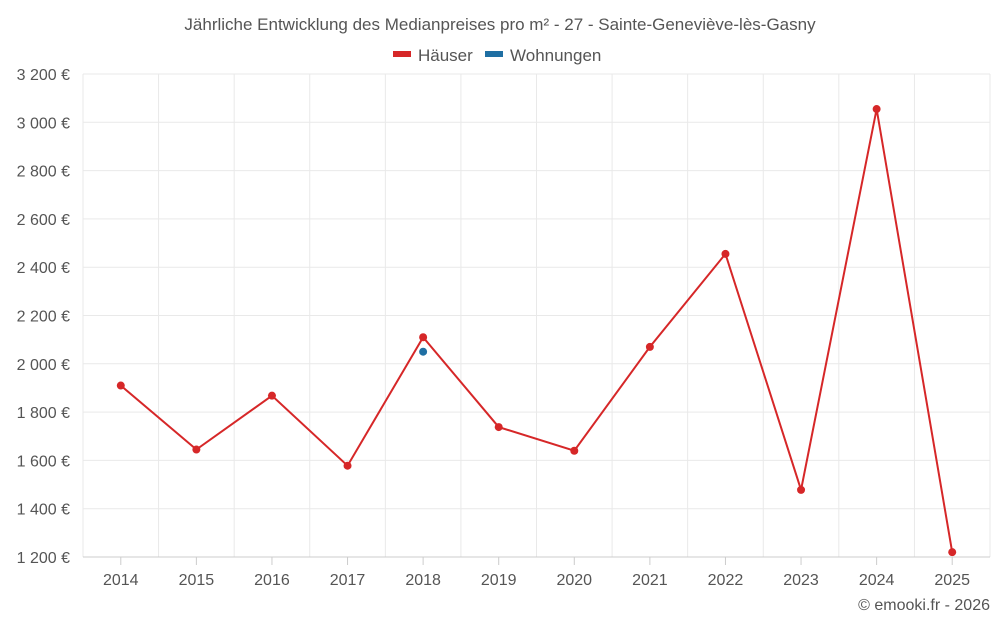 The image size is (1000, 625). I want to click on x-tick-label: 2020, so click(574, 580).